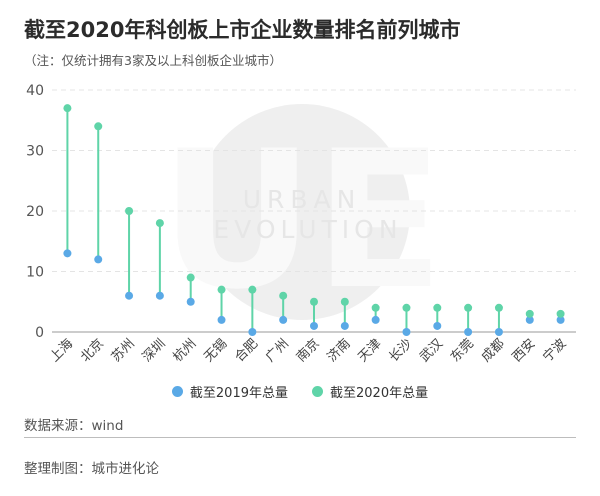  What do you see at coordinates (242, 30) in the screenshot?
I see `chart-title: 截至2020年科创板上市企业数量排名前列城市` at bounding box center [242, 30].